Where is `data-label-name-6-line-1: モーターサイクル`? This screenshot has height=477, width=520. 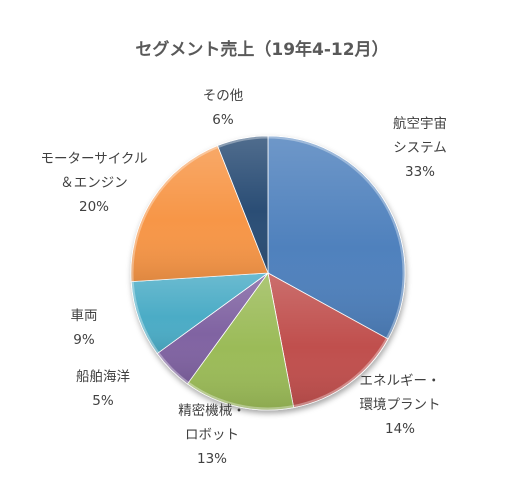
data-label-name-6-line-1: モーターサイクル is located at coordinates (93, 159).